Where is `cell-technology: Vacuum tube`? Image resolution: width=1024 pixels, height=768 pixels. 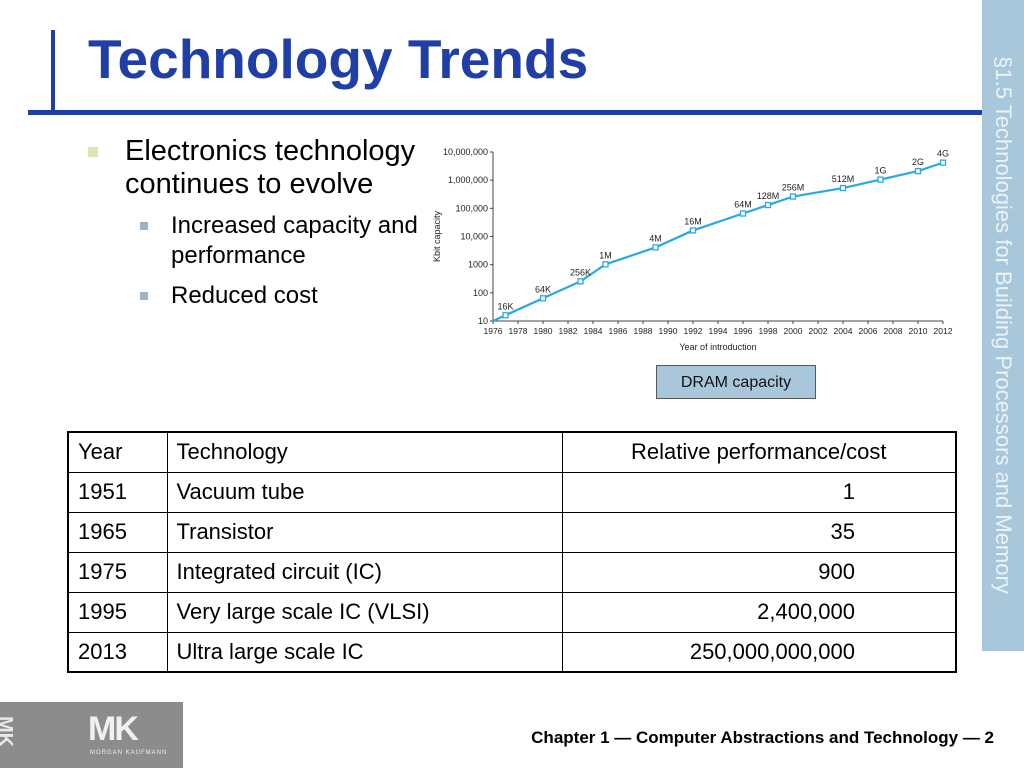 cell-technology: Vacuum tube is located at coordinates (364, 492).